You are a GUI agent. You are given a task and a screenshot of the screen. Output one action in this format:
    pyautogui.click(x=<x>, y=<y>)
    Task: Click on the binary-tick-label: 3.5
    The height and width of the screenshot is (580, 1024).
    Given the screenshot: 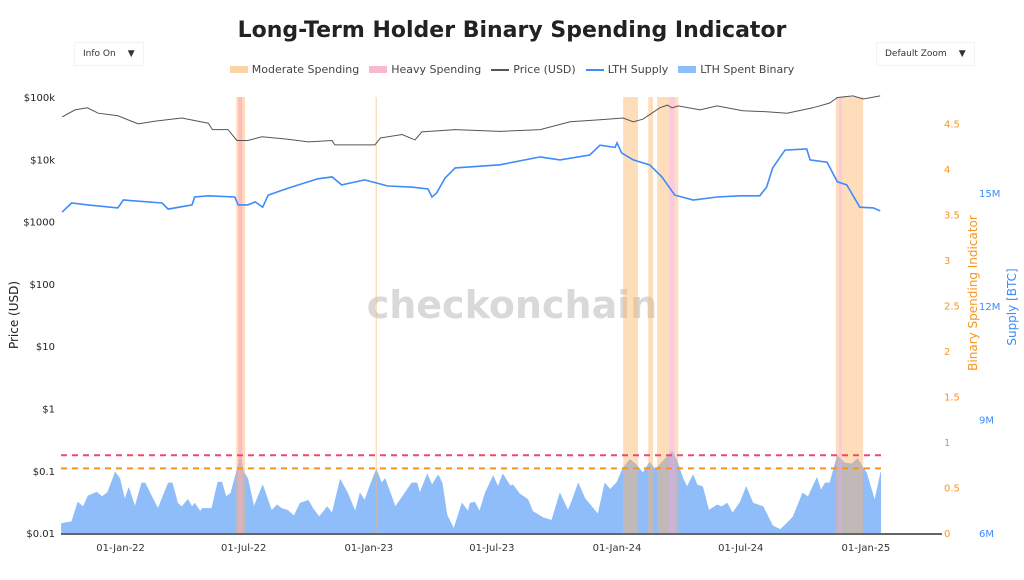 What is the action you would take?
    pyautogui.click(x=952, y=216)
    